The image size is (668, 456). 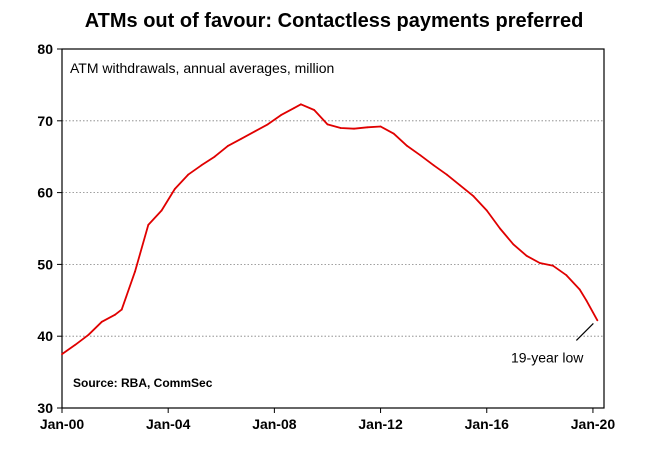 What do you see at coordinates (45, 264) in the screenshot?
I see `y-tick-label: 50` at bounding box center [45, 264].